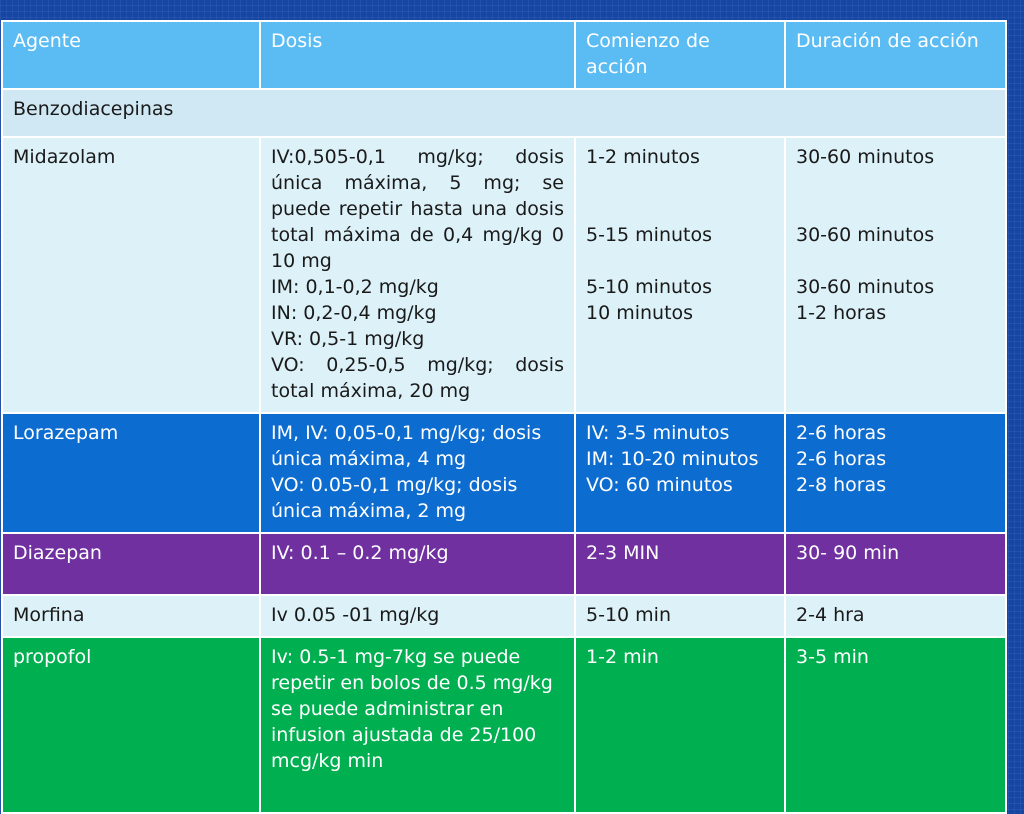 The image size is (1024, 814). What do you see at coordinates (680, 564) in the screenshot?
I see `onset-cell: 2-3 MIN` at bounding box center [680, 564].